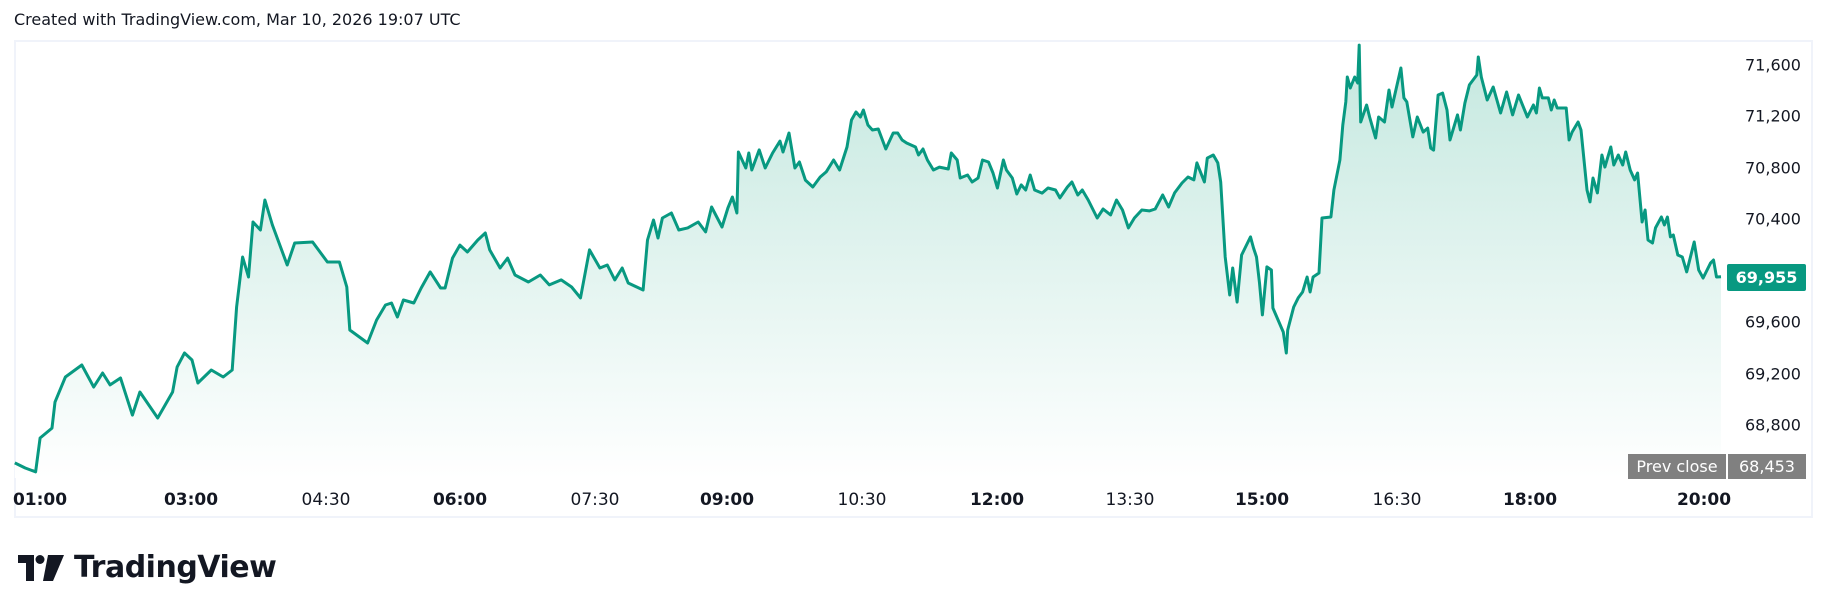 Image resolution: width=1830 pixels, height=611 pixels. I want to click on tradingview-logo-icon, so click(41, 567).